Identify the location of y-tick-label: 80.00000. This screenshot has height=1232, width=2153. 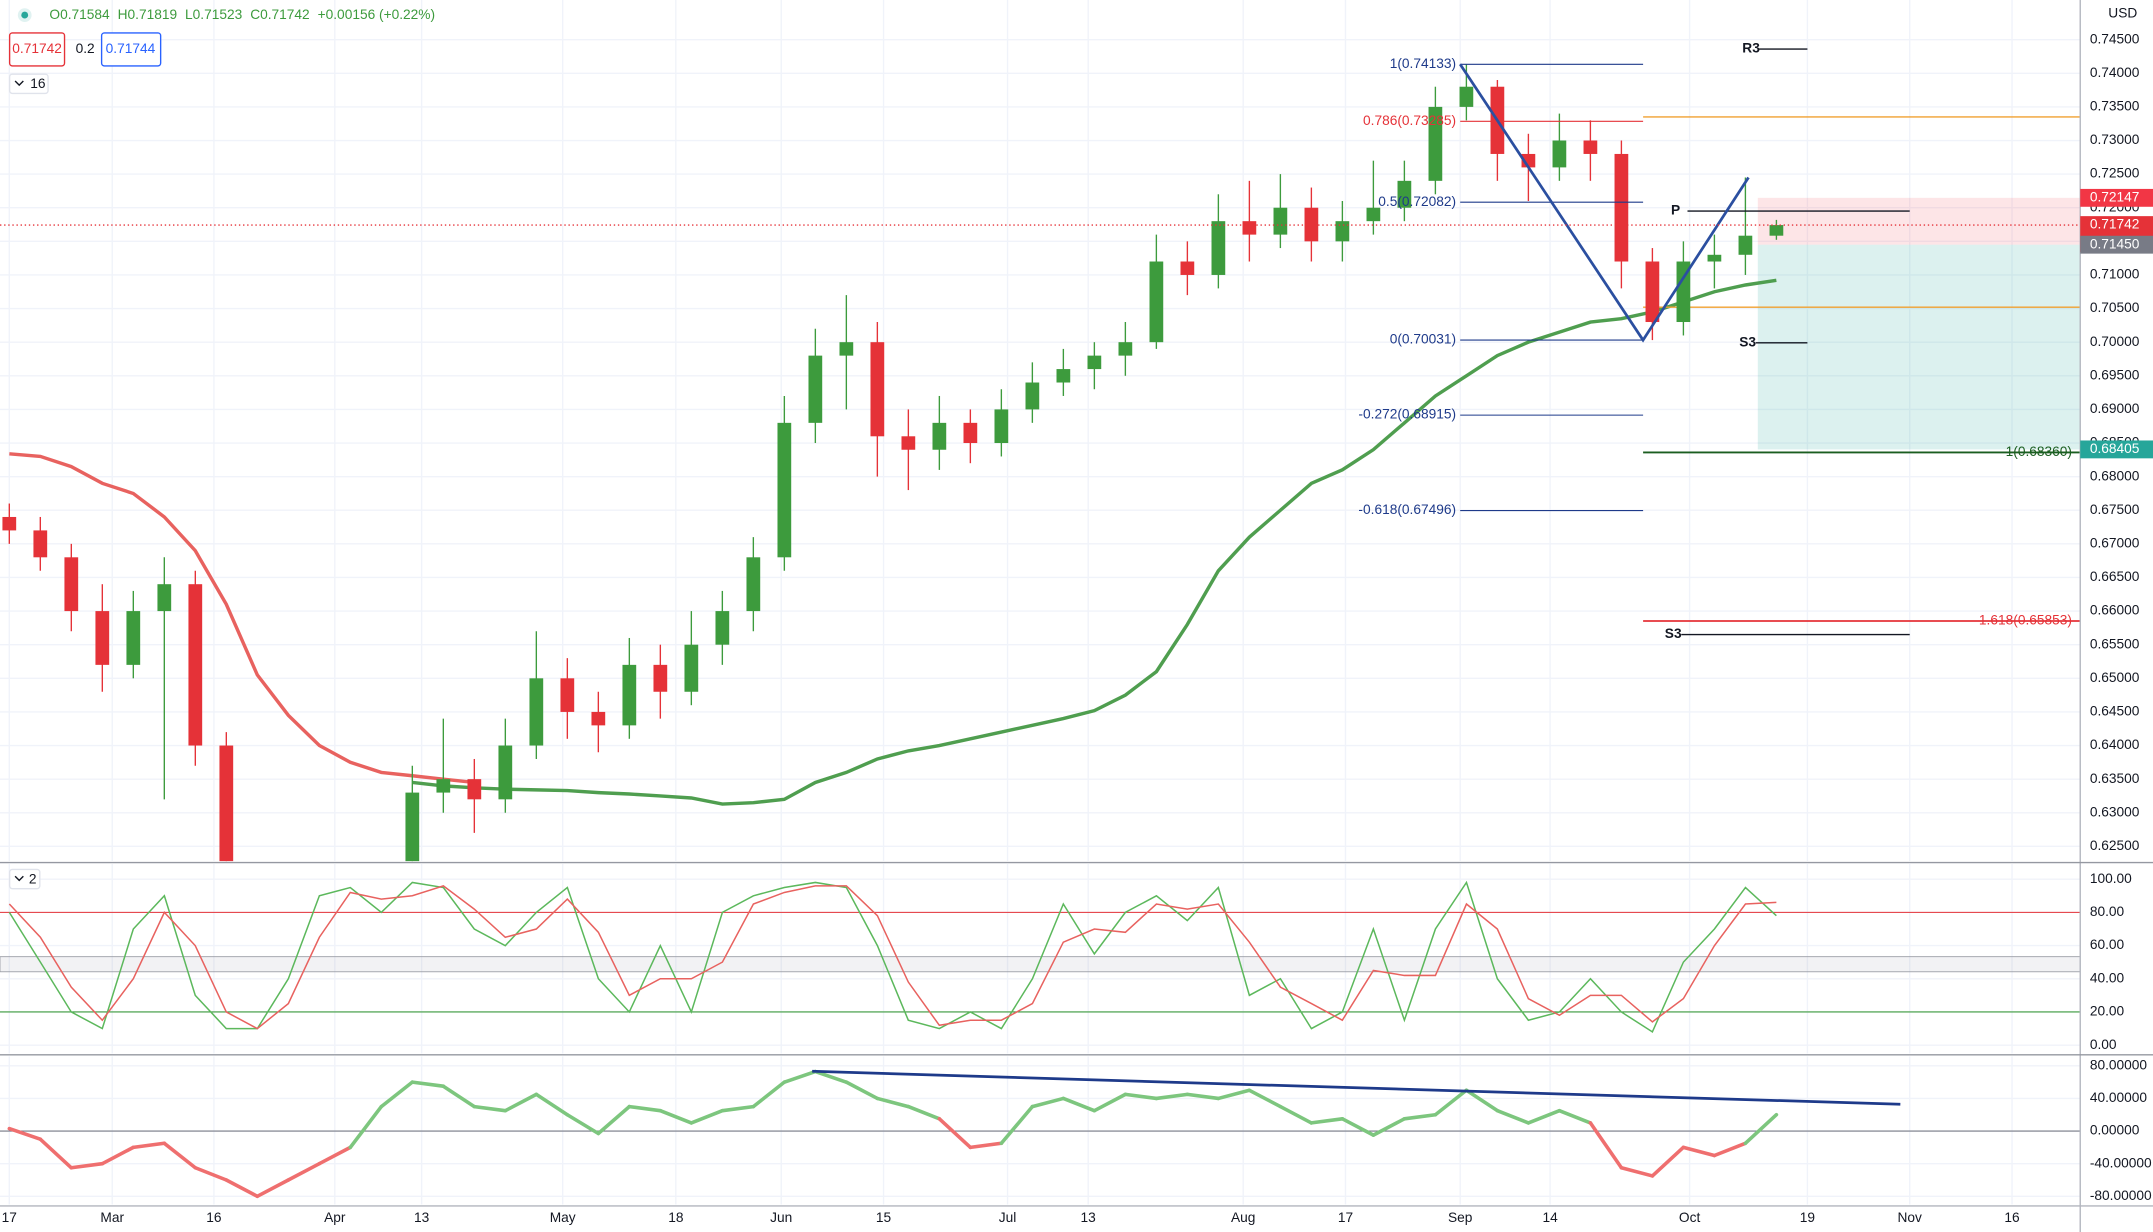
(2119, 1064).